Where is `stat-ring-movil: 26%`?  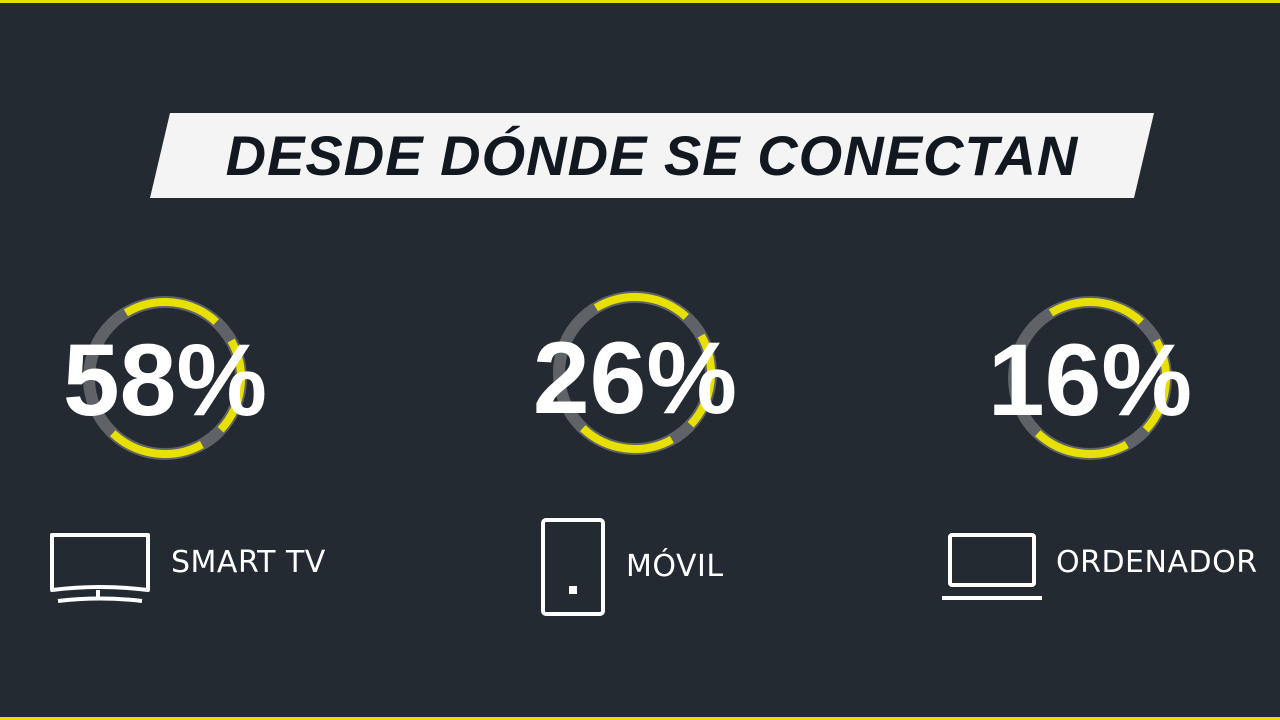 stat-ring-movil: 26% is located at coordinates (635, 373).